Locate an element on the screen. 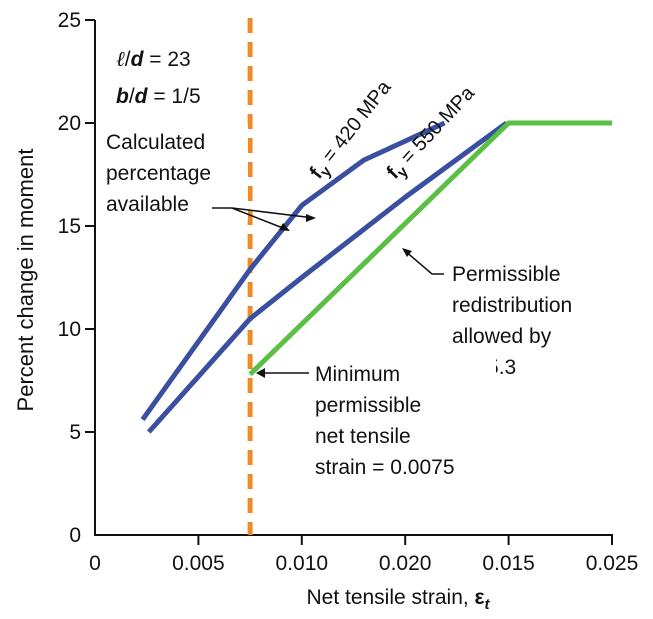 The height and width of the screenshot is (619, 653). x-axis-label-text: Net tensile strain, is located at coordinates (390, 597).